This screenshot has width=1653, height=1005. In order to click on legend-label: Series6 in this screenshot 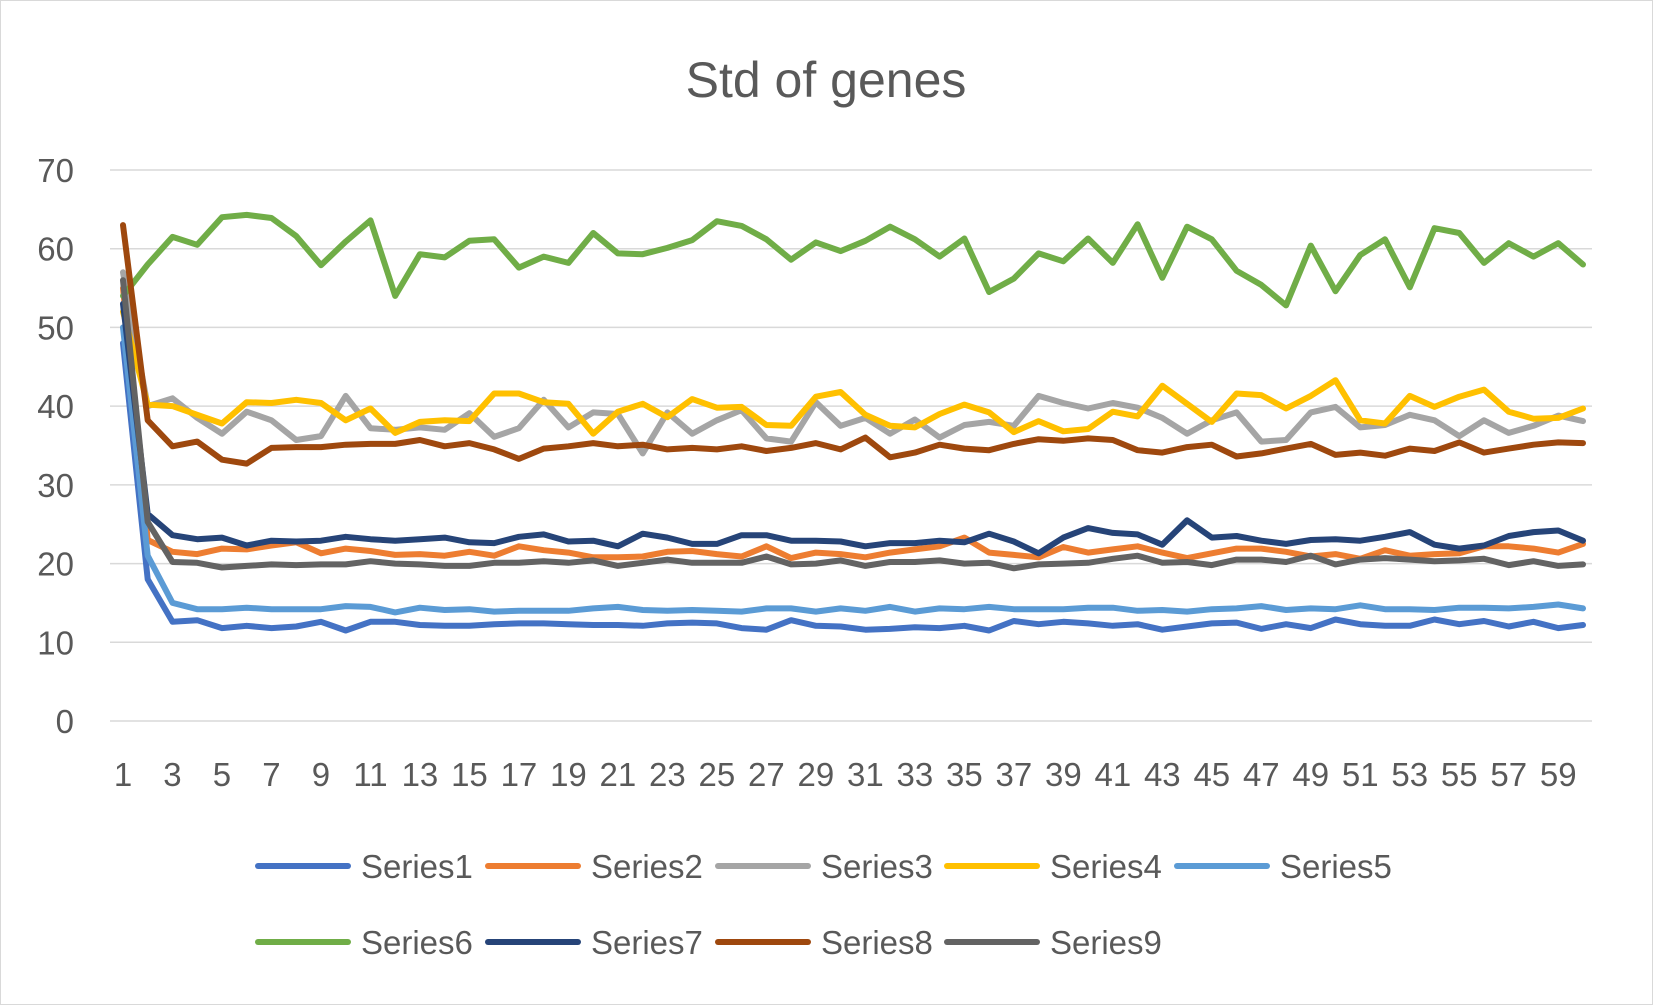, I will do `click(417, 942)`.